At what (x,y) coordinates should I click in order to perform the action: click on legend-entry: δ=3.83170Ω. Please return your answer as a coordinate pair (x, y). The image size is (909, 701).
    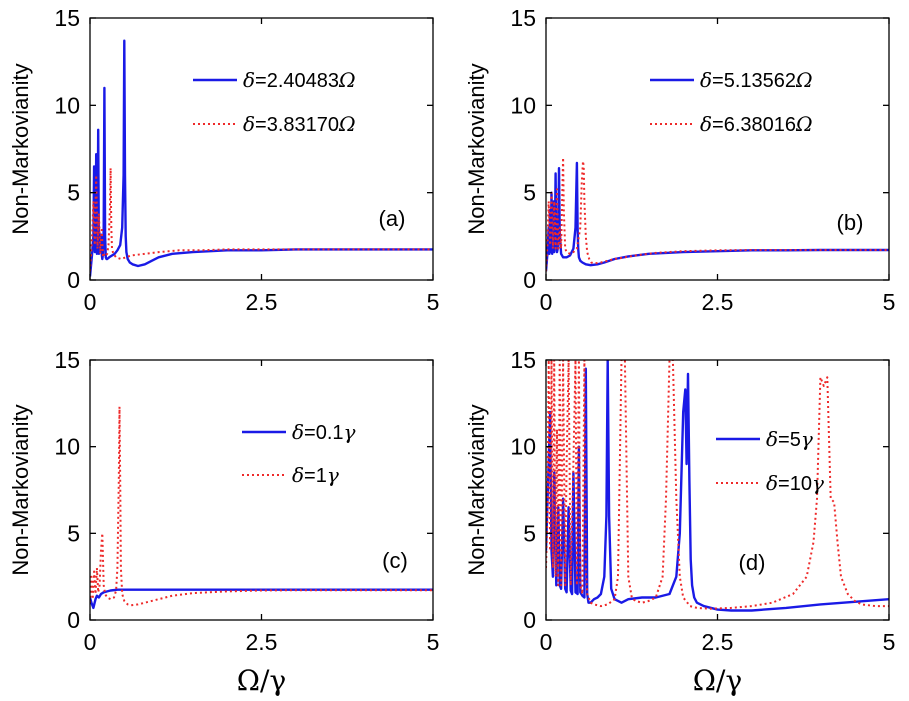
    Looking at the image, I should click on (299, 124).